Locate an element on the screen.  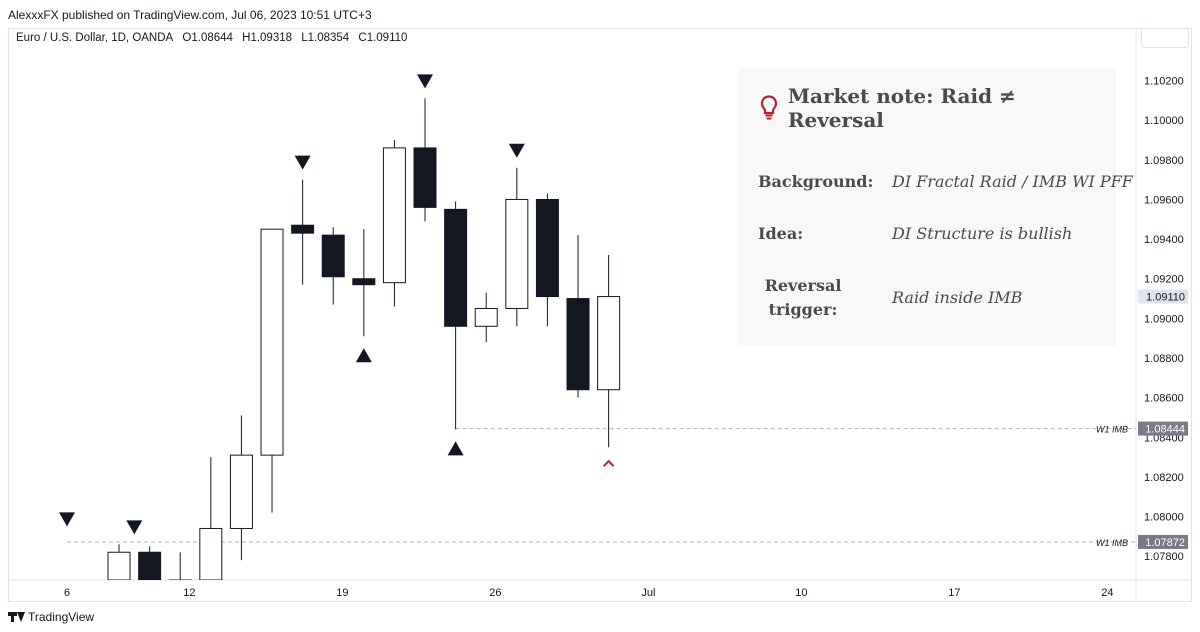
x-tick-label: 12 is located at coordinates (189, 593).